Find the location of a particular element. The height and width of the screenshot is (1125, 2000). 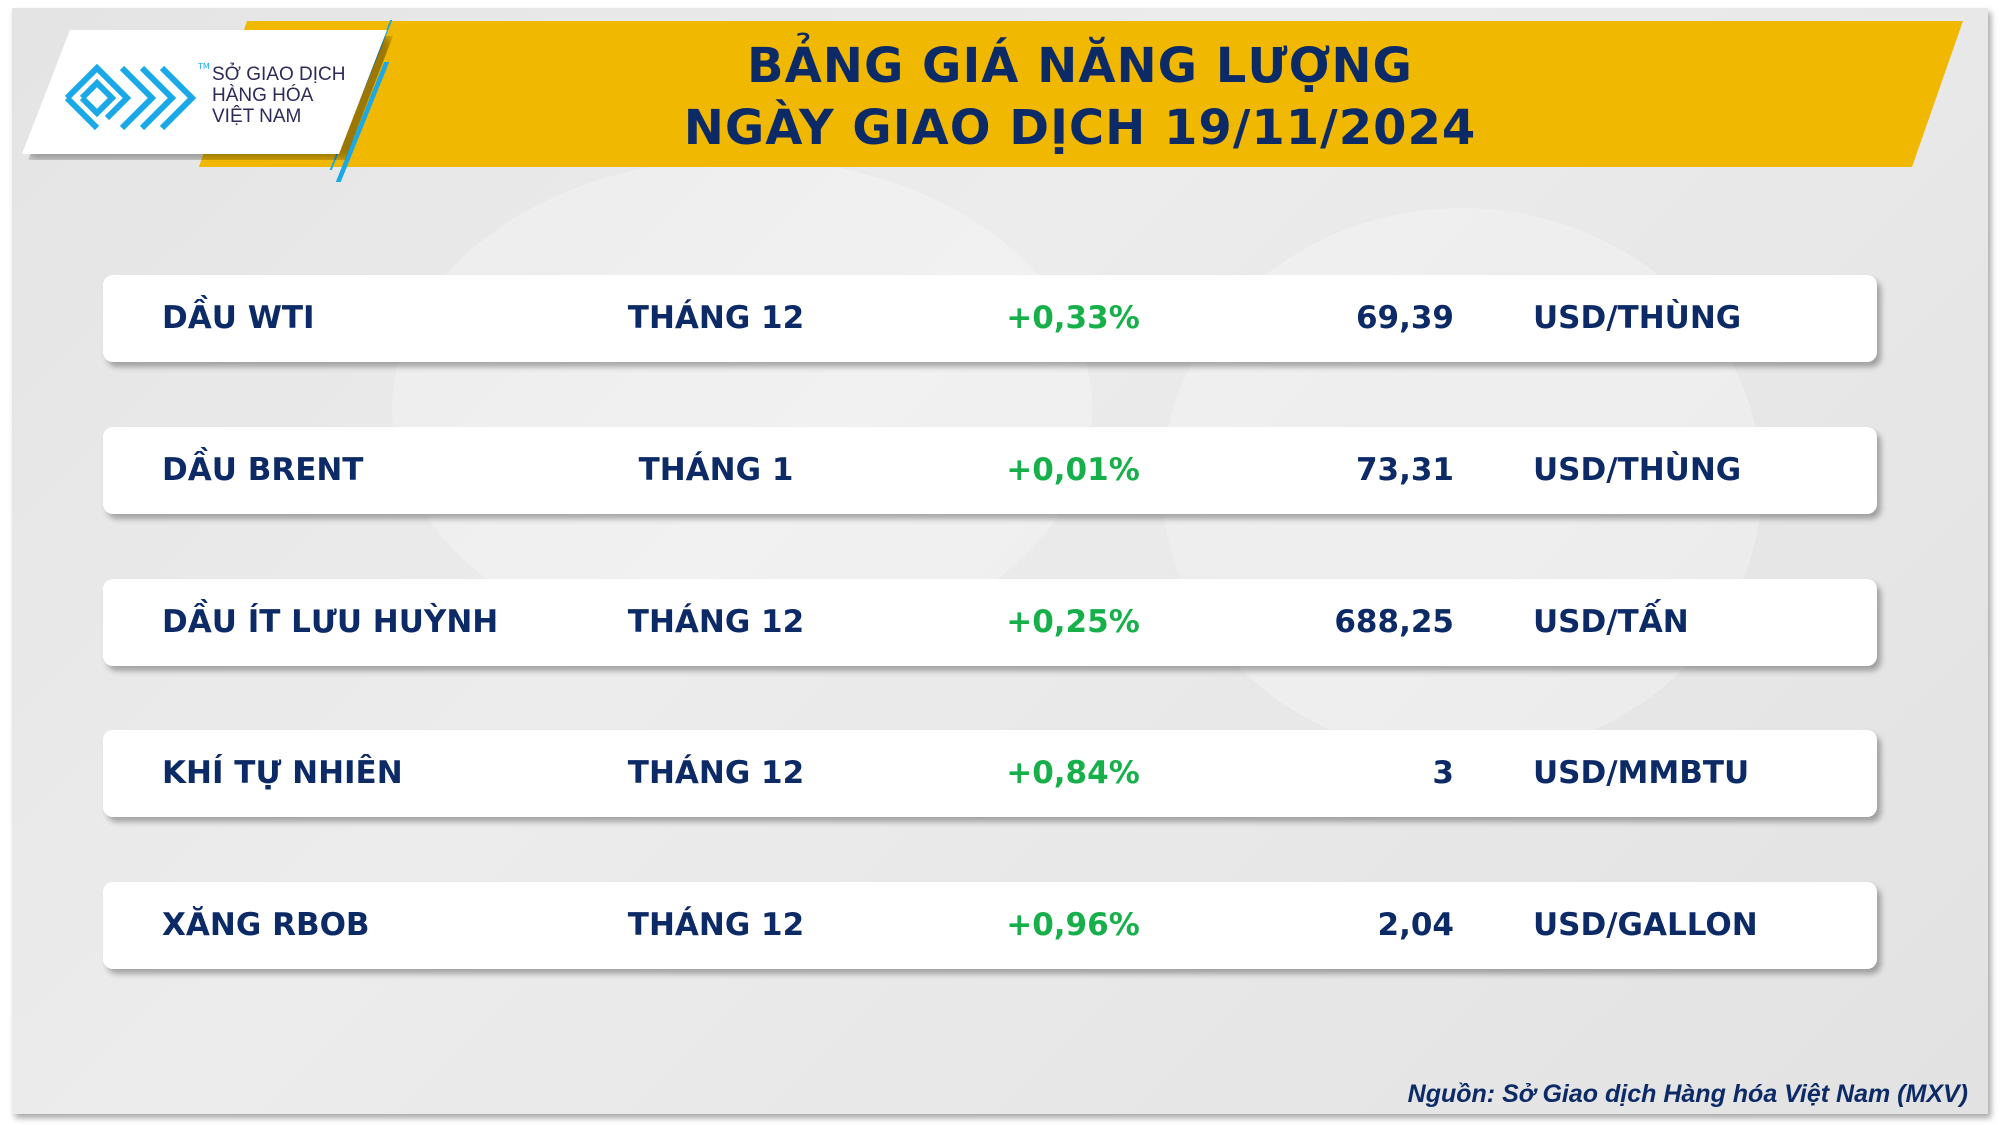

commodity-name: DẦU BRENT is located at coordinates (263, 470).